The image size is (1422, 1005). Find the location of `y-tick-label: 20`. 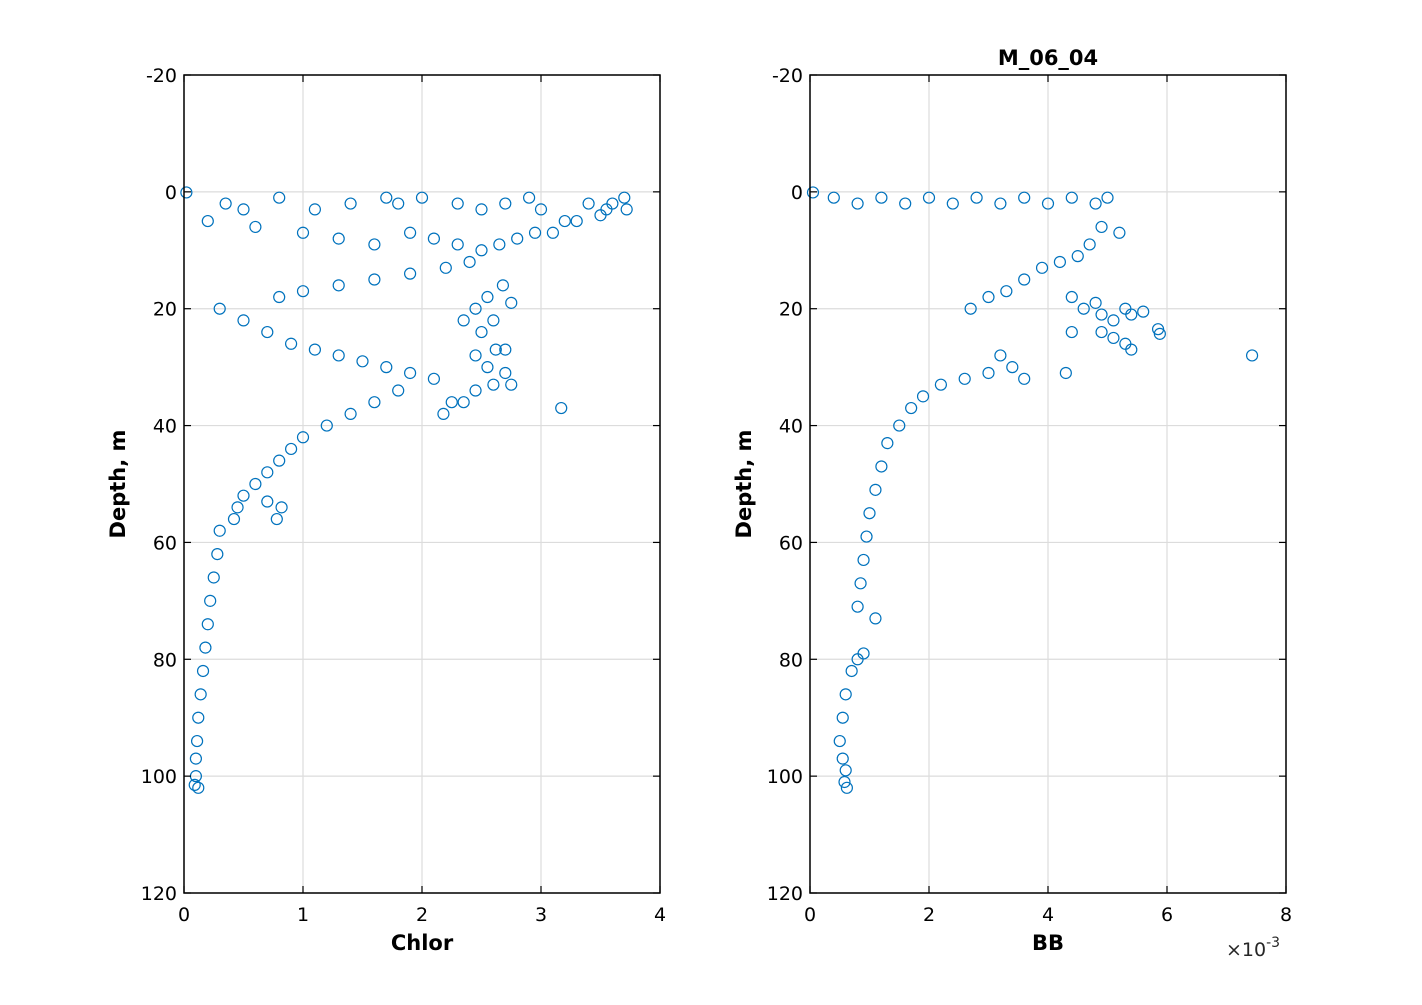

y-tick-label: 20 is located at coordinates (791, 310).